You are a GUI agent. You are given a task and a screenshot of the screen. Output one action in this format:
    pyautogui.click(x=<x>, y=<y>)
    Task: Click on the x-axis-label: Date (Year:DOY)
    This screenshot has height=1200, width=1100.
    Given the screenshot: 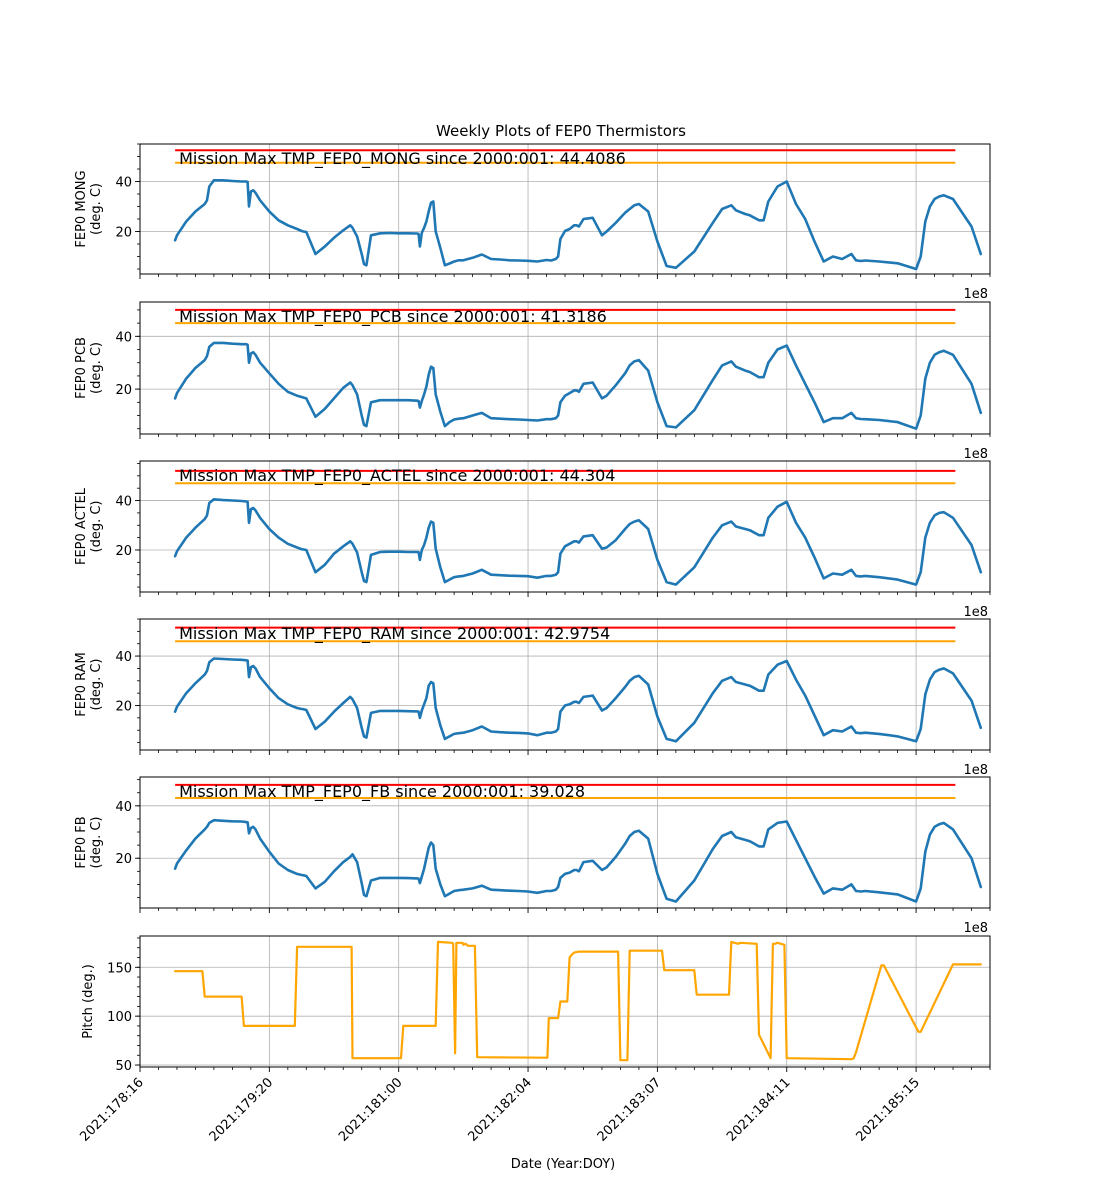 What is the action you would take?
    pyautogui.click(x=563, y=1164)
    